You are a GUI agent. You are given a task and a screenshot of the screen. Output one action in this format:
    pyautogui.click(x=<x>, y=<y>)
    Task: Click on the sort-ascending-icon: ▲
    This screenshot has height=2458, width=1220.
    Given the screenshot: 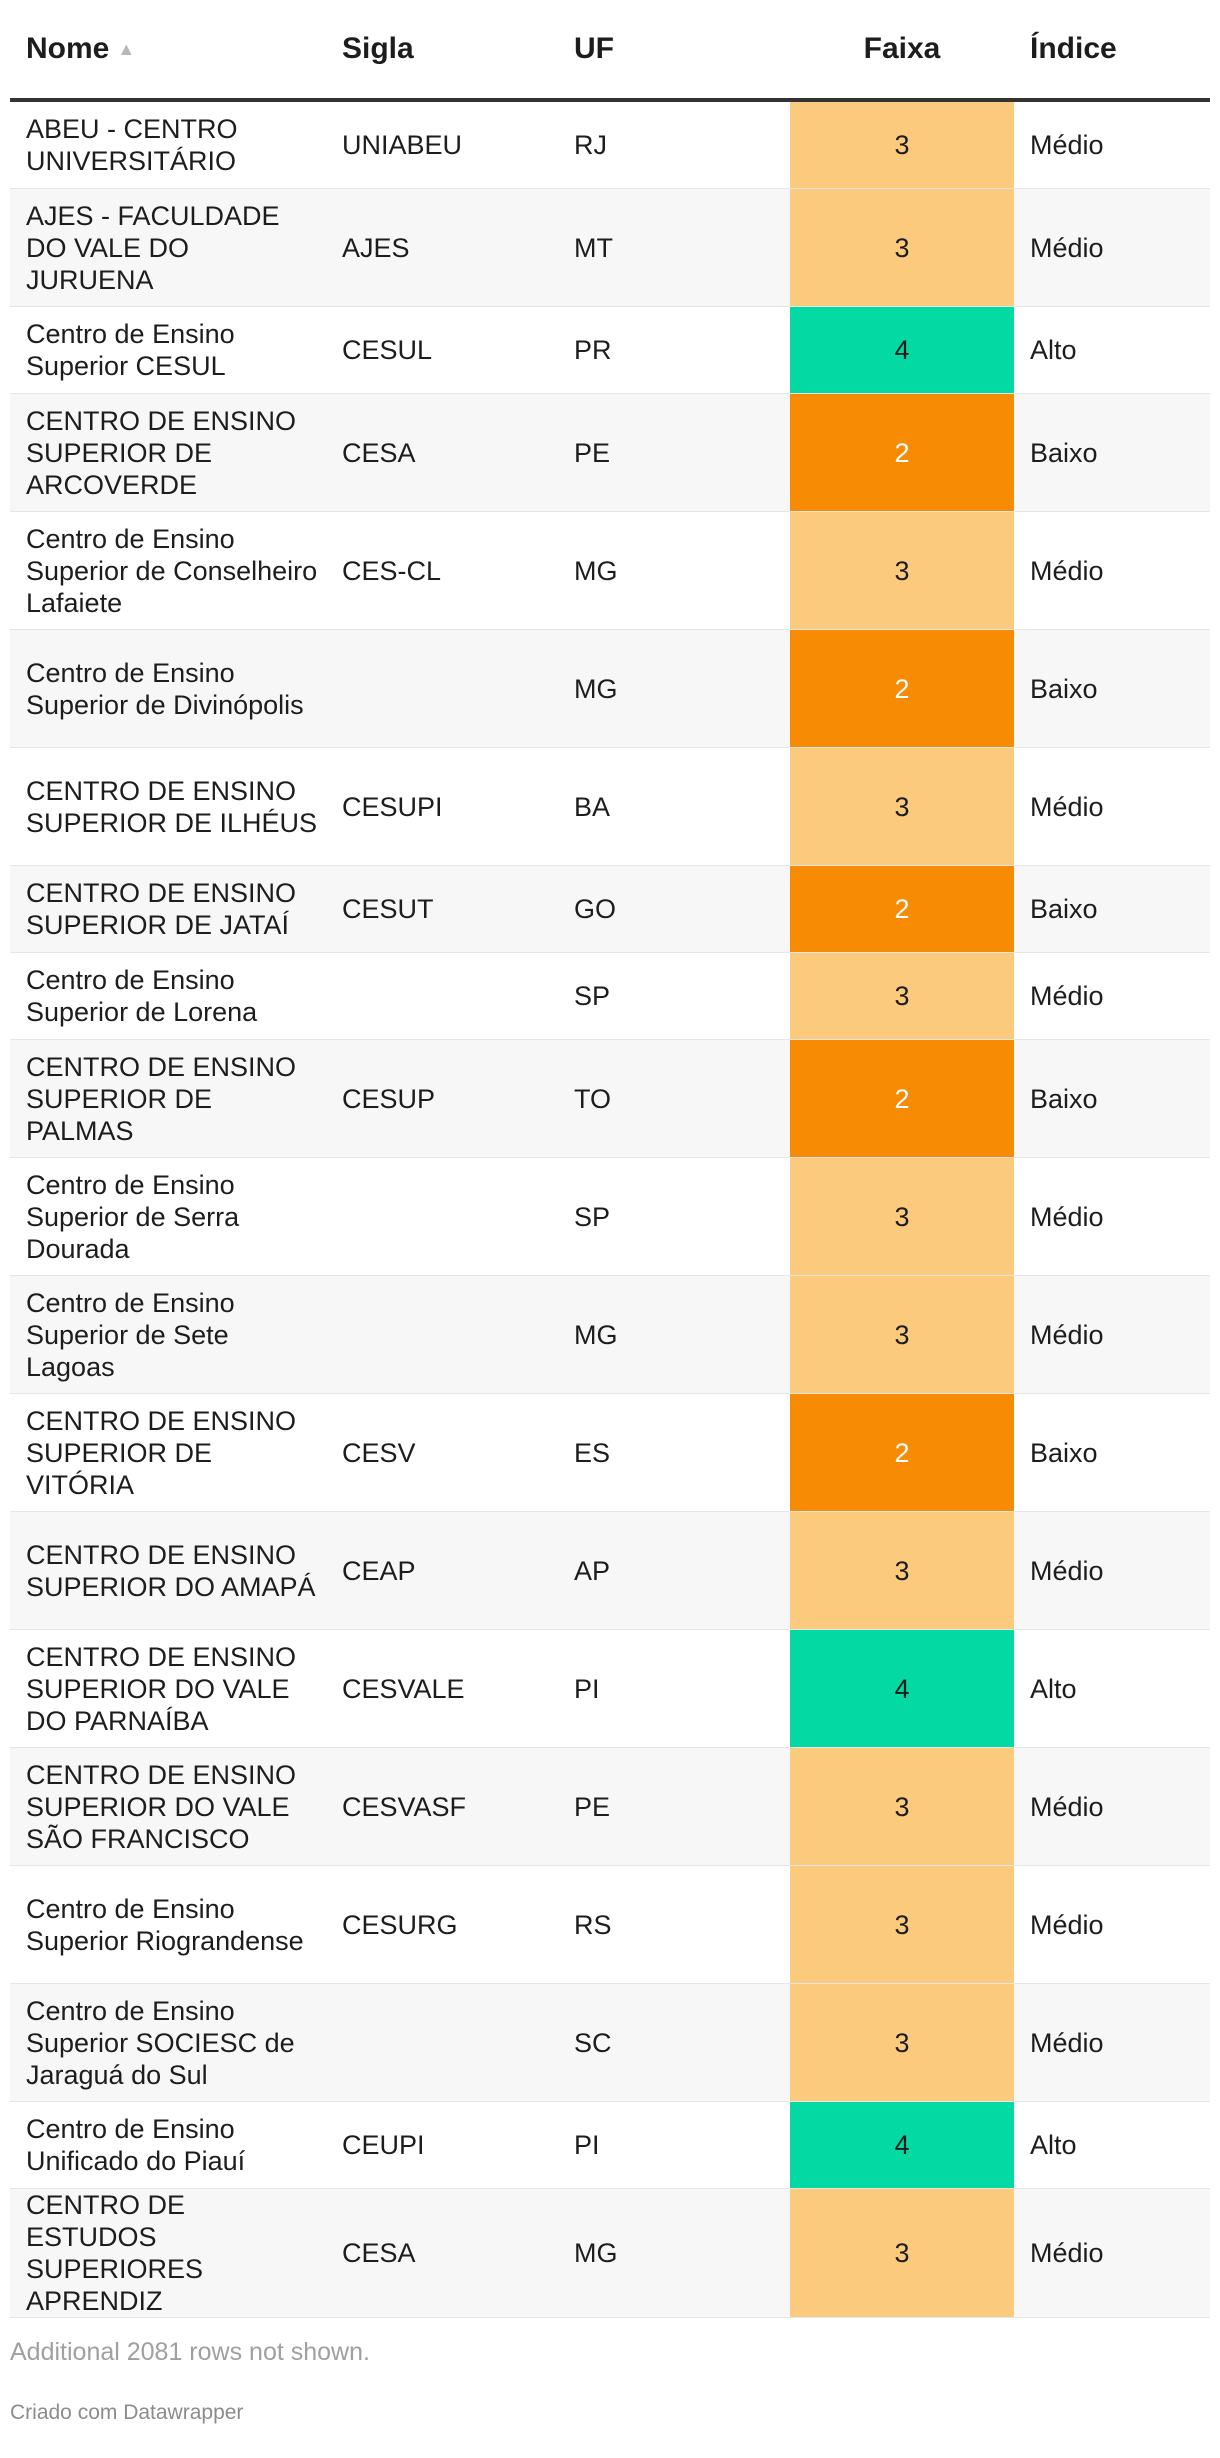 What is the action you would take?
    pyautogui.click(x=126, y=49)
    